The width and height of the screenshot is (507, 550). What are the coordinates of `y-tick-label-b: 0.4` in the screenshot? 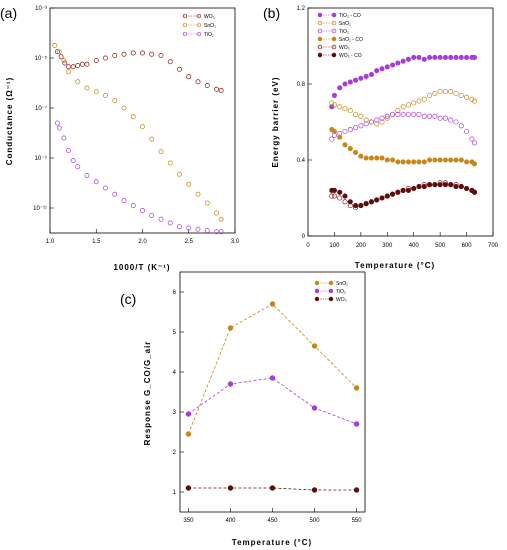 It's located at (301, 161).